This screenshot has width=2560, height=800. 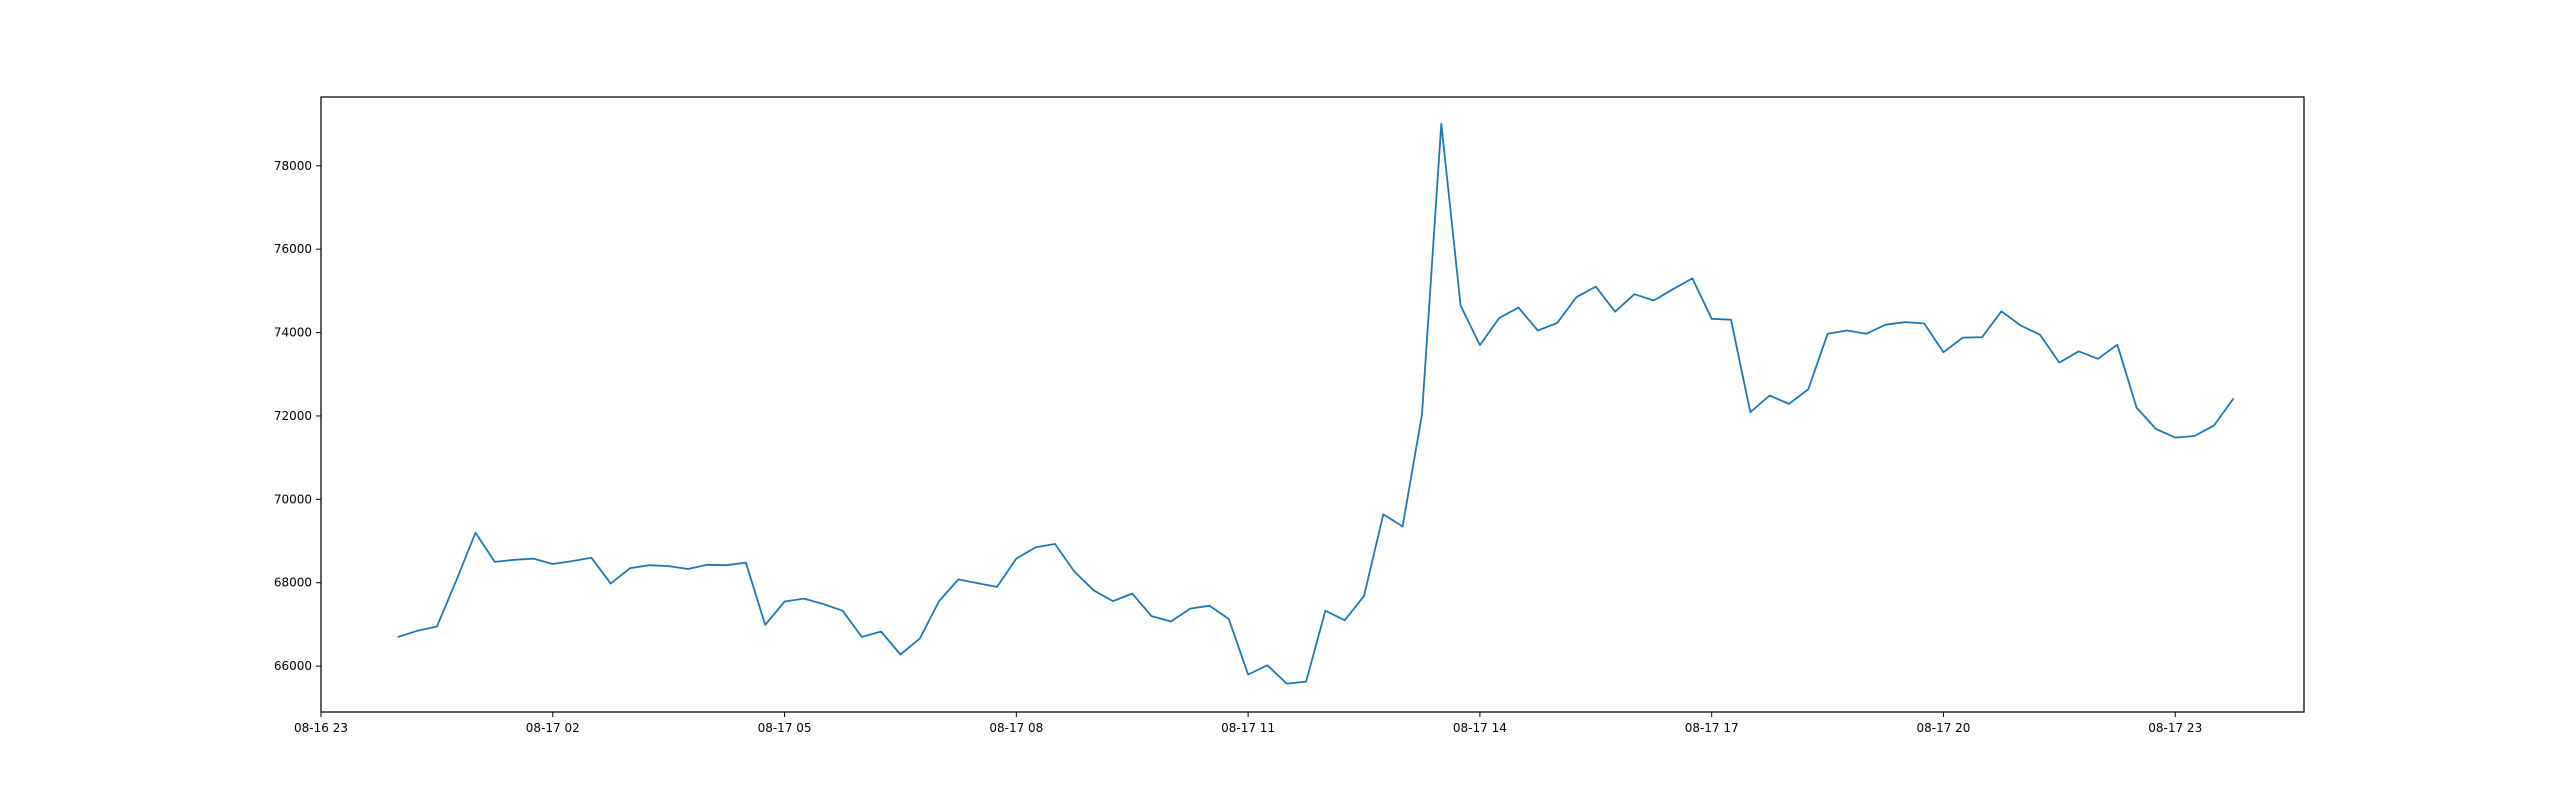 What do you see at coordinates (1248, 728) in the screenshot?
I see `x-tick-label: 08-17 11` at bounding box center [1248, 728].